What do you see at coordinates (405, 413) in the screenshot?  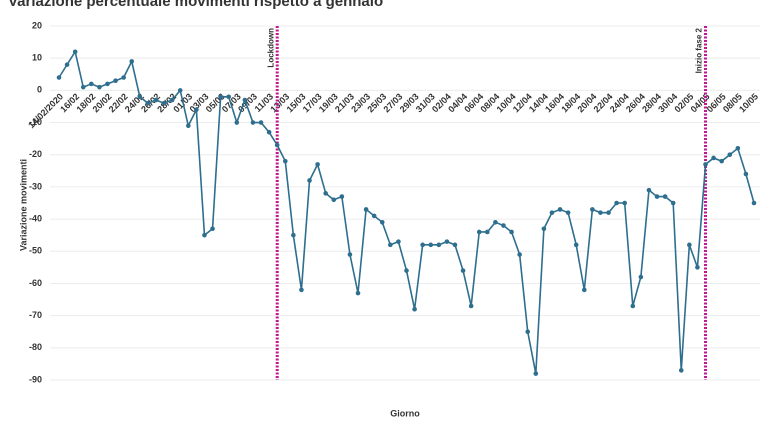 I see `x-axis-label: Giorno` at bounding box center [405, 413].